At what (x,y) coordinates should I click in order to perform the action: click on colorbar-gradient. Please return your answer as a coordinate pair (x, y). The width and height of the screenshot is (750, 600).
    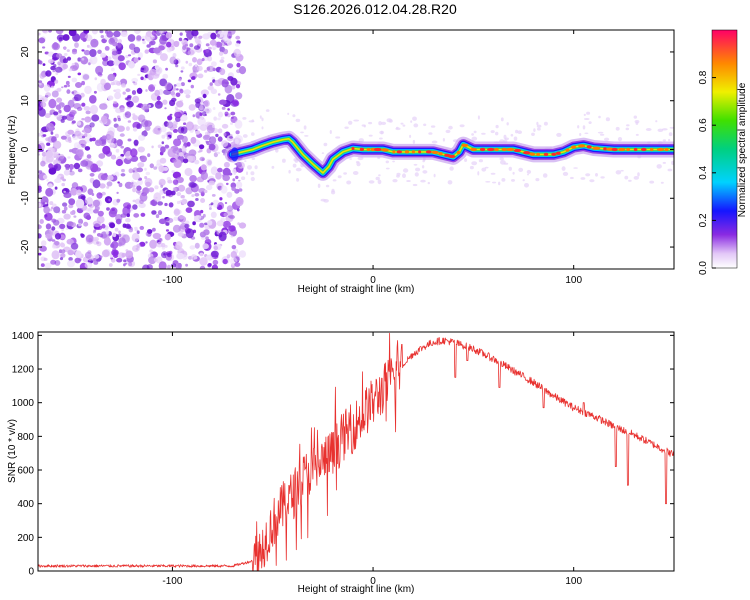
    Looking at the image, I should click on (724, 149).